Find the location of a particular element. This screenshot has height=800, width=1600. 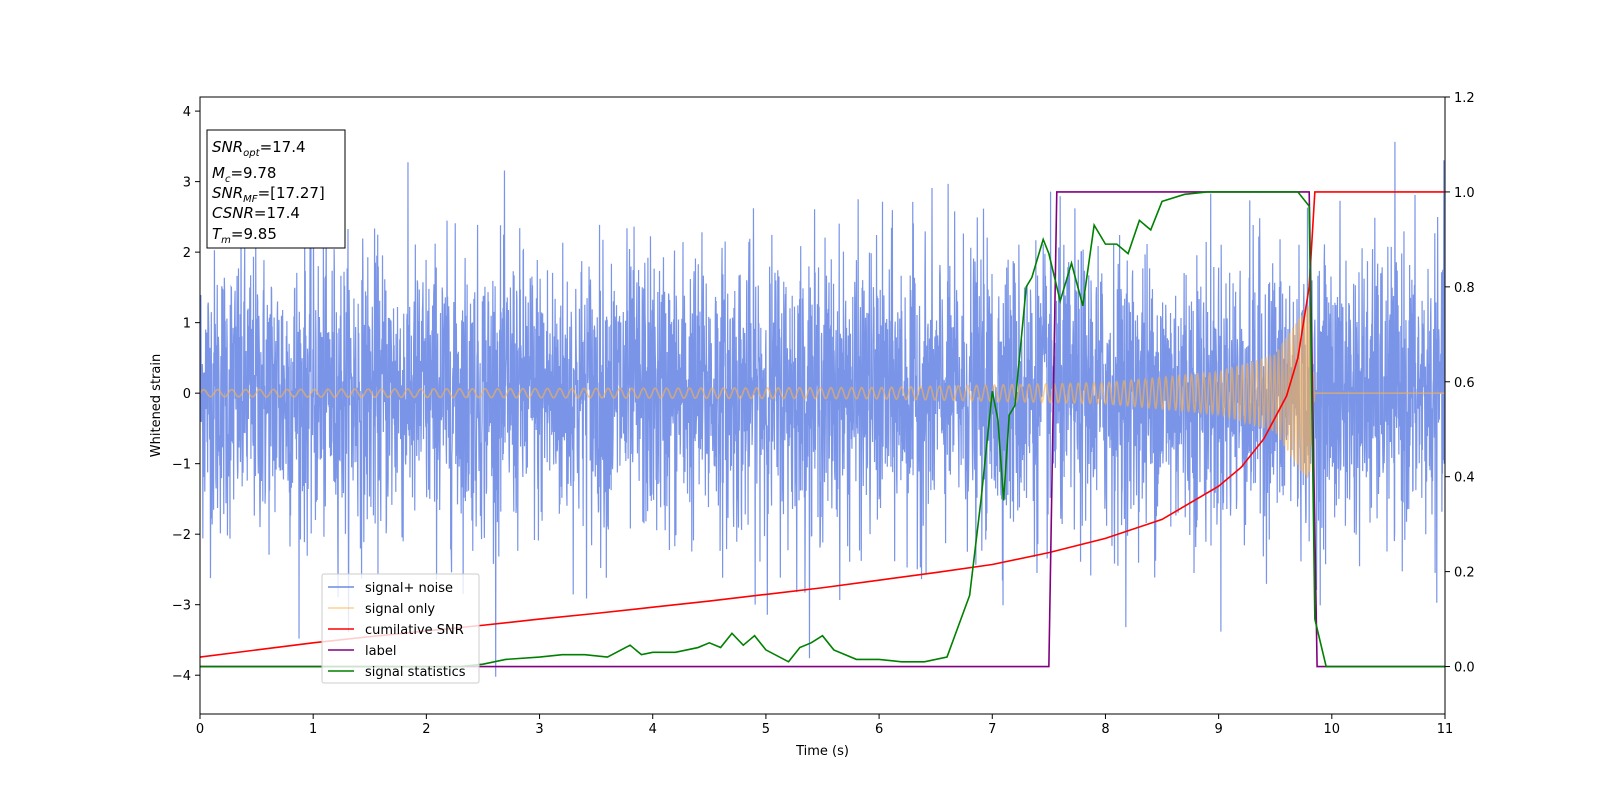

x-tick-label-10: 10 is located at coordinates (1332, 729).